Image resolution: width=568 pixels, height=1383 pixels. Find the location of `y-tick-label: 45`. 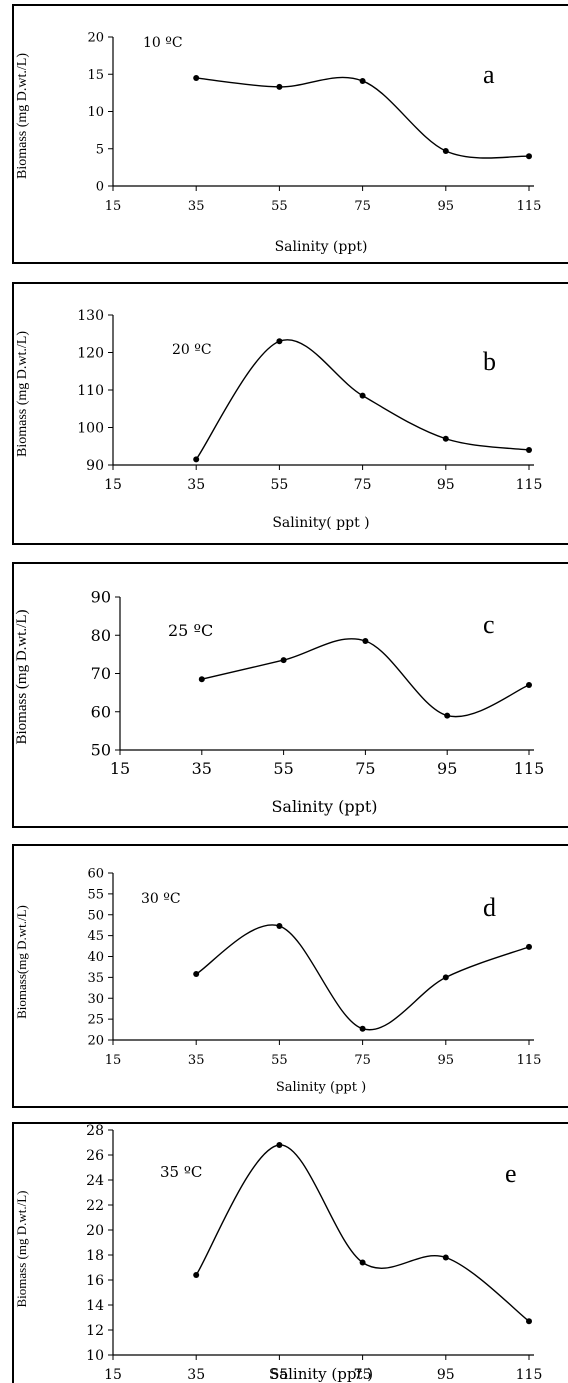

y-tick-label: 45 is located at coordinates (95, 936).